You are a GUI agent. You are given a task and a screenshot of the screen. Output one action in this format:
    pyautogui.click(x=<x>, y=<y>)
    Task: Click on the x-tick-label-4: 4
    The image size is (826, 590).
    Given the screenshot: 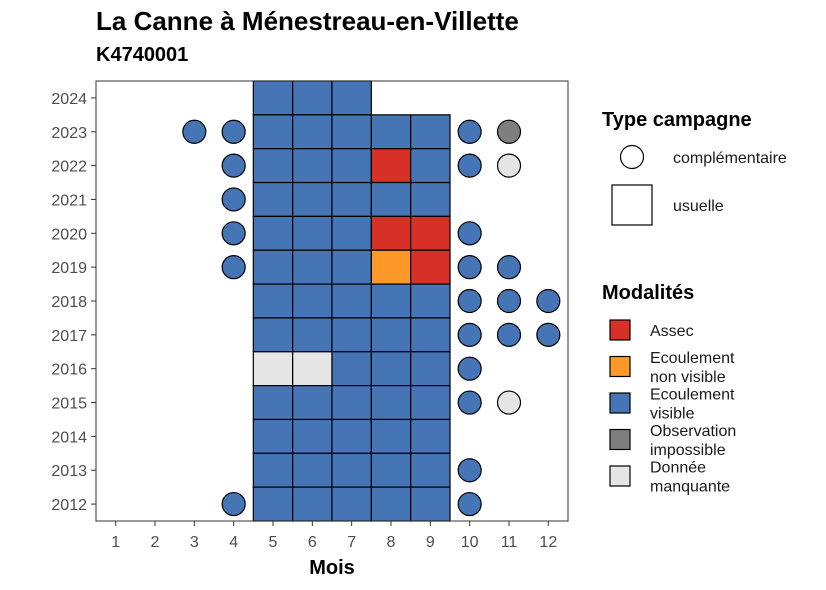 What is the action you would take?
    pyautogui.click(x=233, y=542)
    